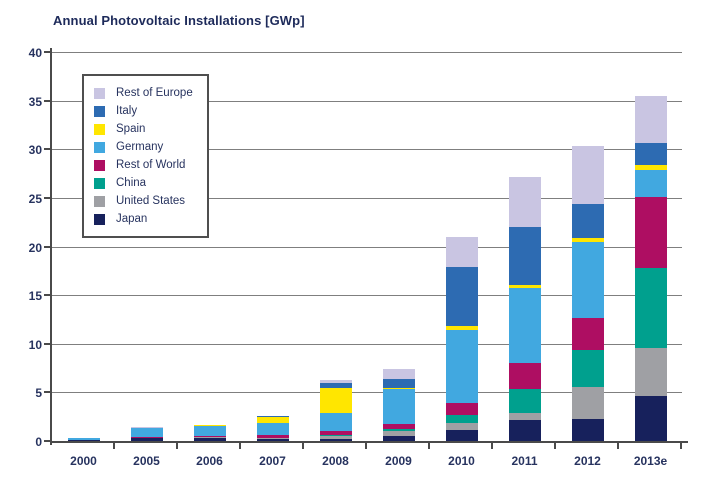 The width and height of the screenshot is (712, 496). I want to click on bar-segment-2012-germany, so click(587, 280).